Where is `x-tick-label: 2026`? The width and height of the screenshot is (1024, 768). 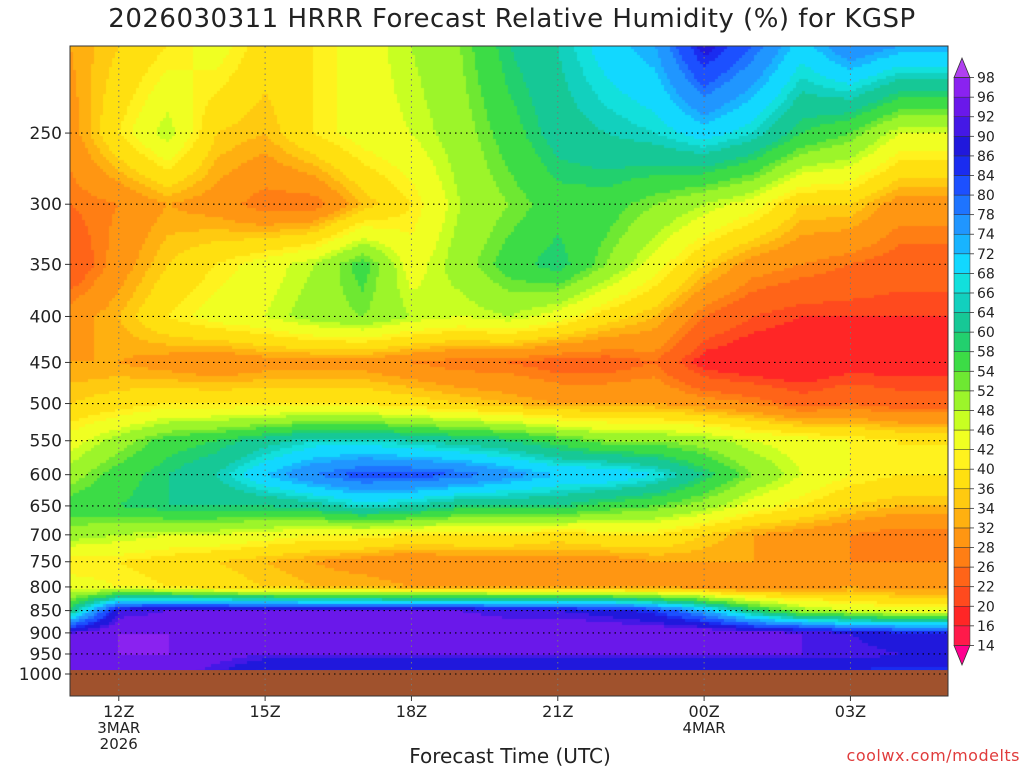
x-tick-label: 2026 is located at coordinates (119, 744).